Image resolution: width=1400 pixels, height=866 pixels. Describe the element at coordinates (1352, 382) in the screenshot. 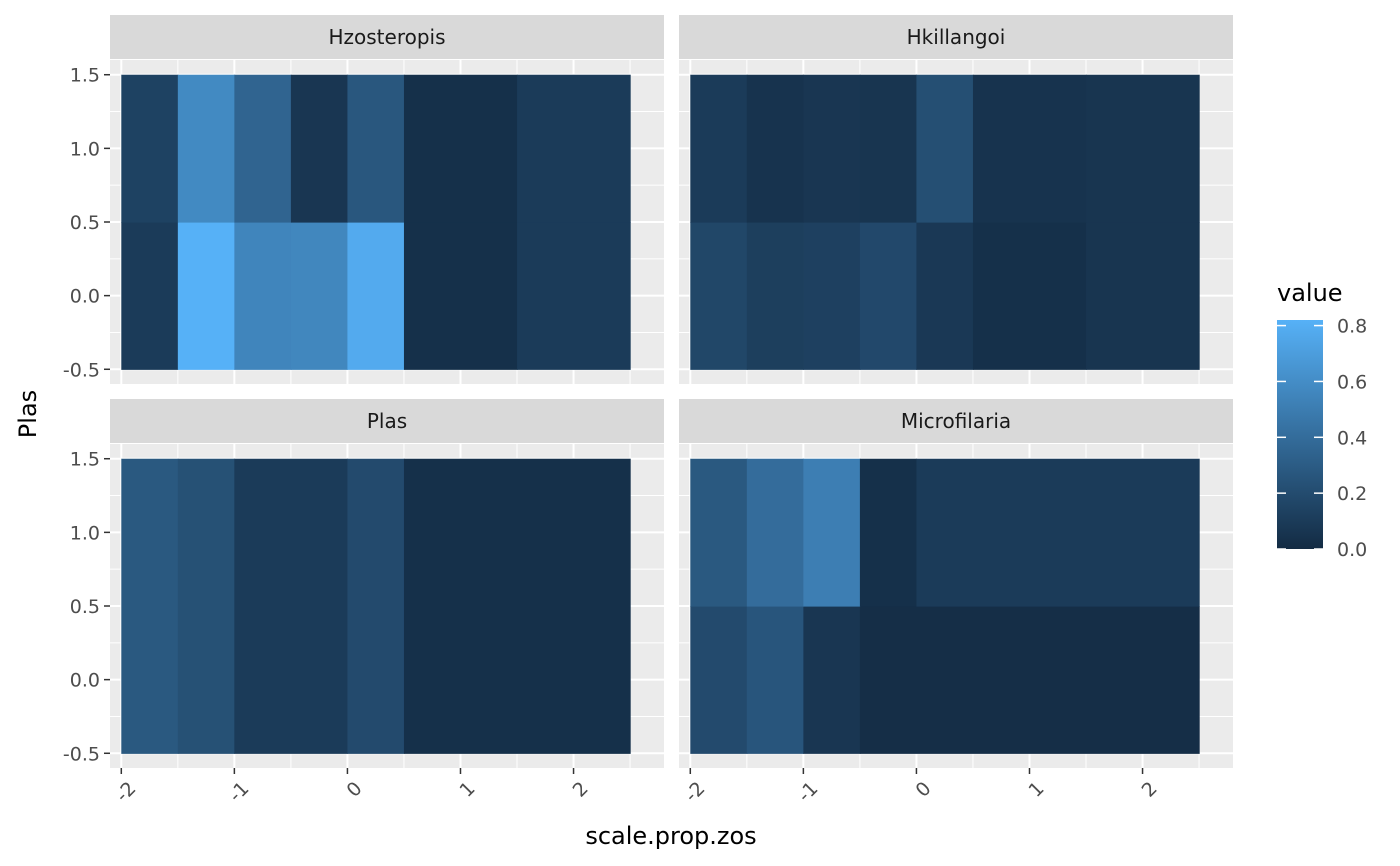

I see `legend-break-label: 0.6` at that location.